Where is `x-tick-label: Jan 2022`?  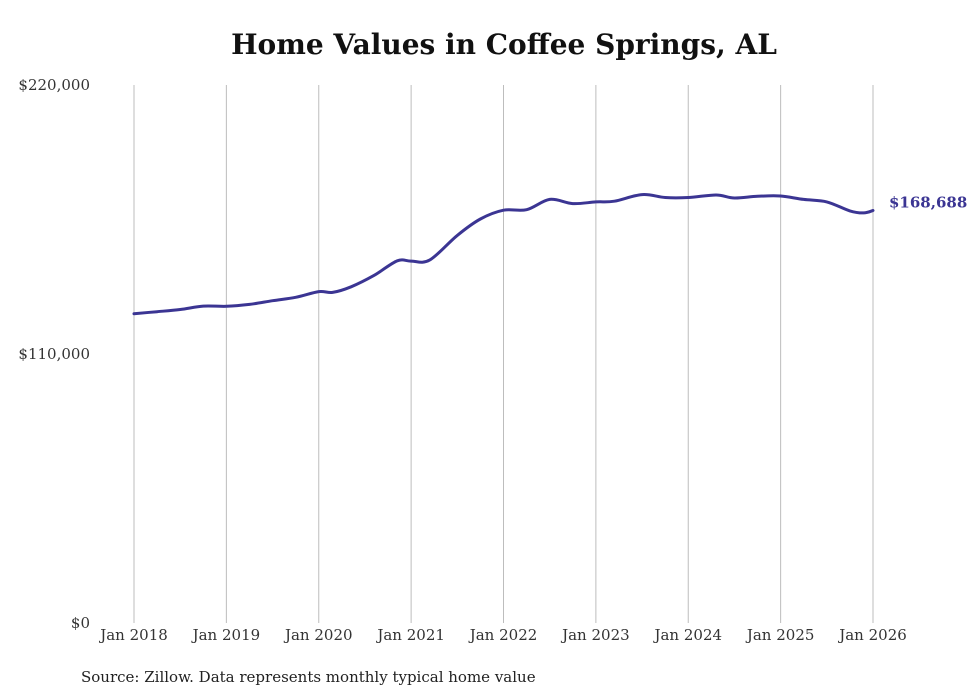
x-tick-label: Jan 2022 is located at coordinates (503, 635).